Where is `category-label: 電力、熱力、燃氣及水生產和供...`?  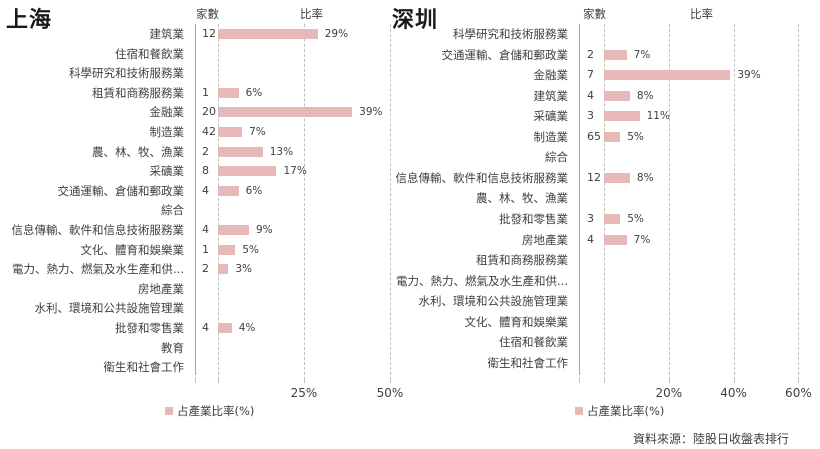
category-label: 電力、熱力、燃氣及水生產和供... is located at coordinates (482, 280).